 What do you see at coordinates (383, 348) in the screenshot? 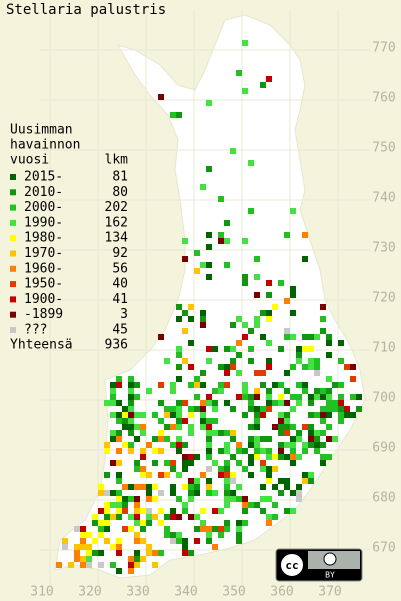
I see `y-tick-label: 710` at bounding box center [383, 348].